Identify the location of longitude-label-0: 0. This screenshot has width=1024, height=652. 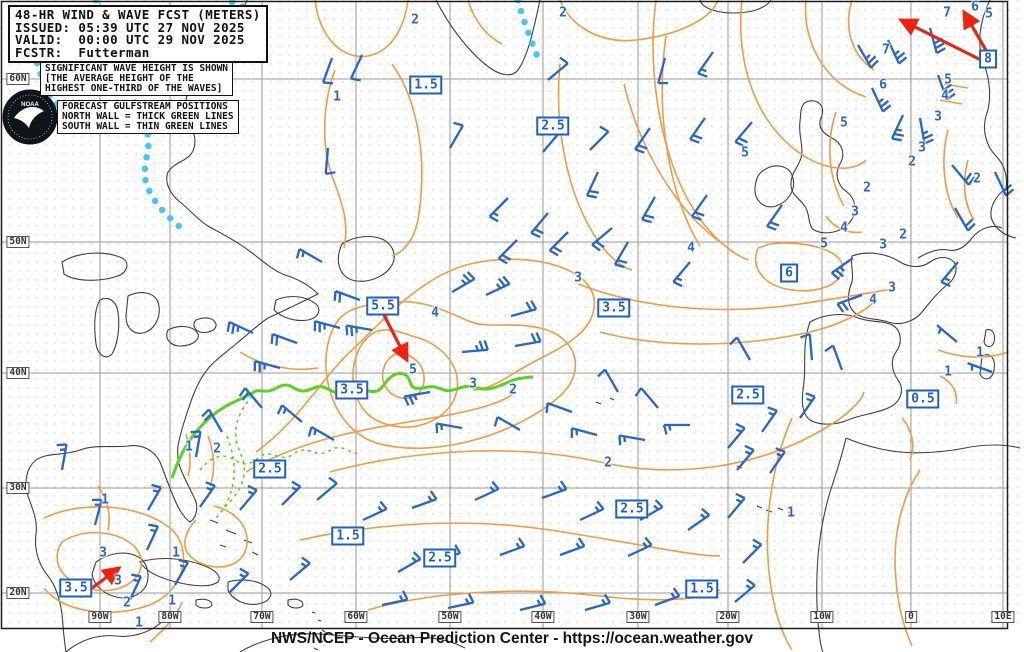
(911, 617).